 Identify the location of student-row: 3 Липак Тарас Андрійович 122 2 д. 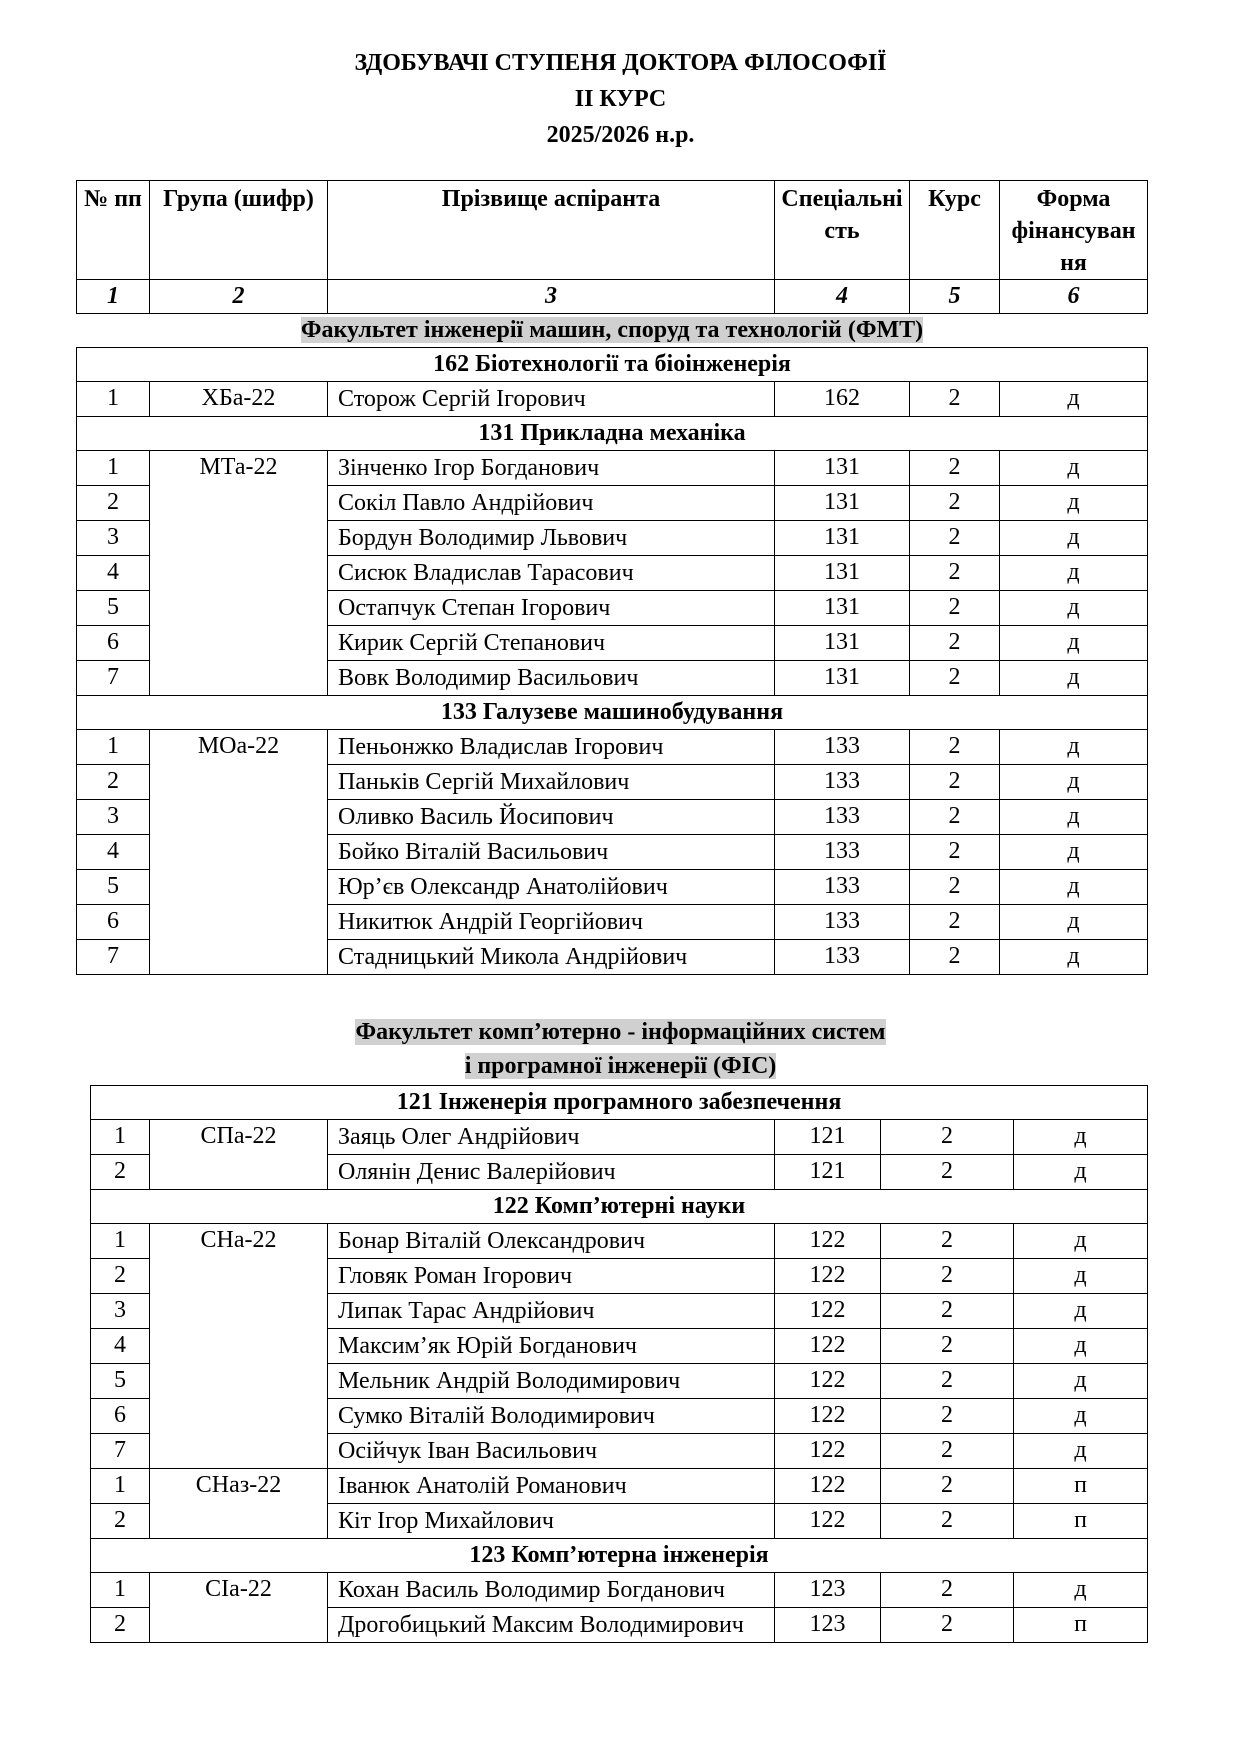
(619, 1311).